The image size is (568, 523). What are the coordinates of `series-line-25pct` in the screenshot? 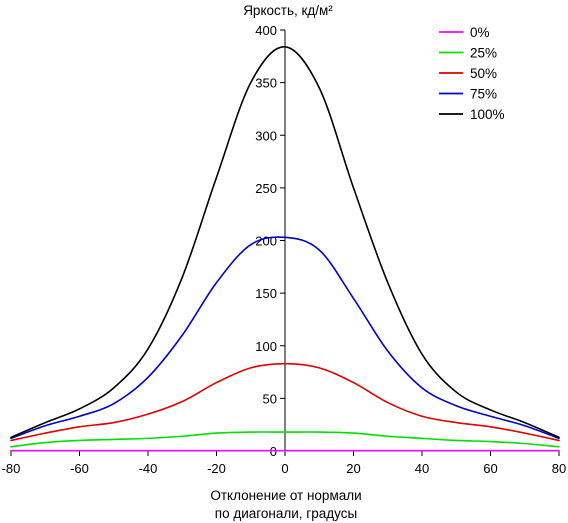 It's located at (285, 439).